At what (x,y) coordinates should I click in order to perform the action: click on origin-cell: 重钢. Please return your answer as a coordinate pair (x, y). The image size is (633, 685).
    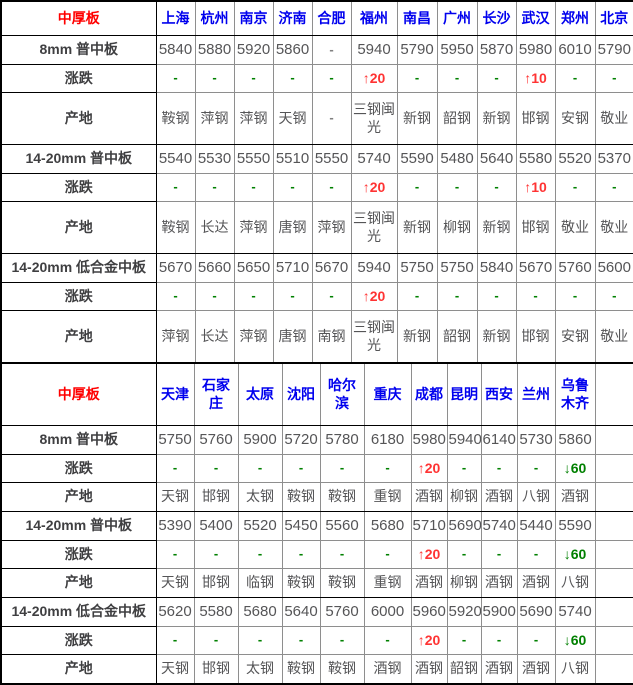
    Looking at the image, I should click on (387, 583).